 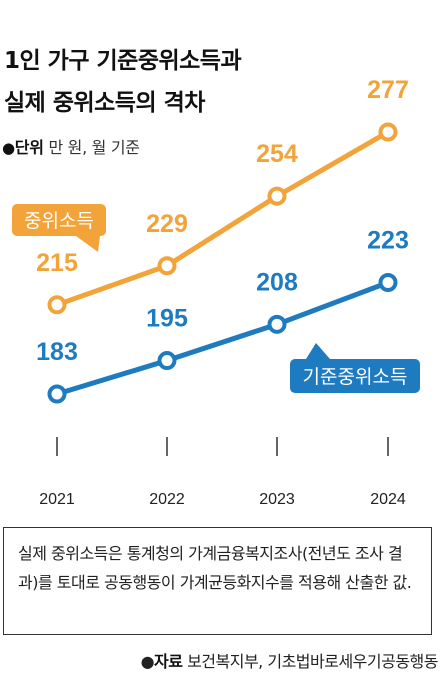 I want to click on x-tick-label: 2022, so click(x=167, y=499).